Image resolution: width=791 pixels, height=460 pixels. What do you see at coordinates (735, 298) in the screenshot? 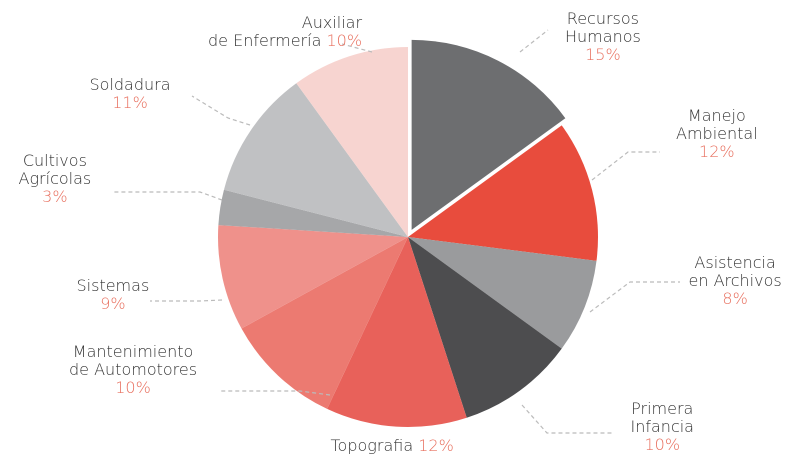
I see `percent-label: 8%` at bounding box center [735, 298].